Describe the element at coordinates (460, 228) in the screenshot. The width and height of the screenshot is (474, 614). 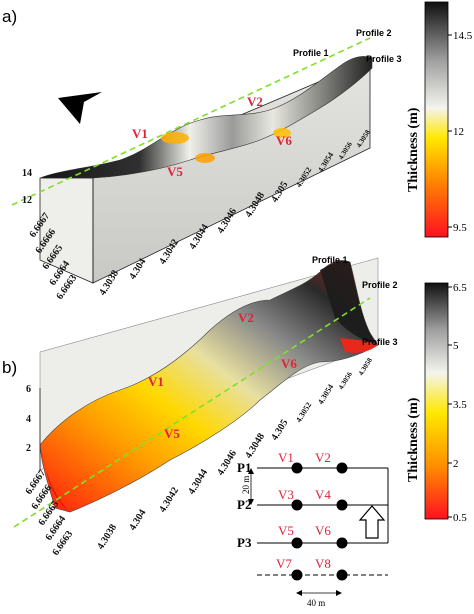
I see `panel-a-colorbar-tick: 9.5` at that location.